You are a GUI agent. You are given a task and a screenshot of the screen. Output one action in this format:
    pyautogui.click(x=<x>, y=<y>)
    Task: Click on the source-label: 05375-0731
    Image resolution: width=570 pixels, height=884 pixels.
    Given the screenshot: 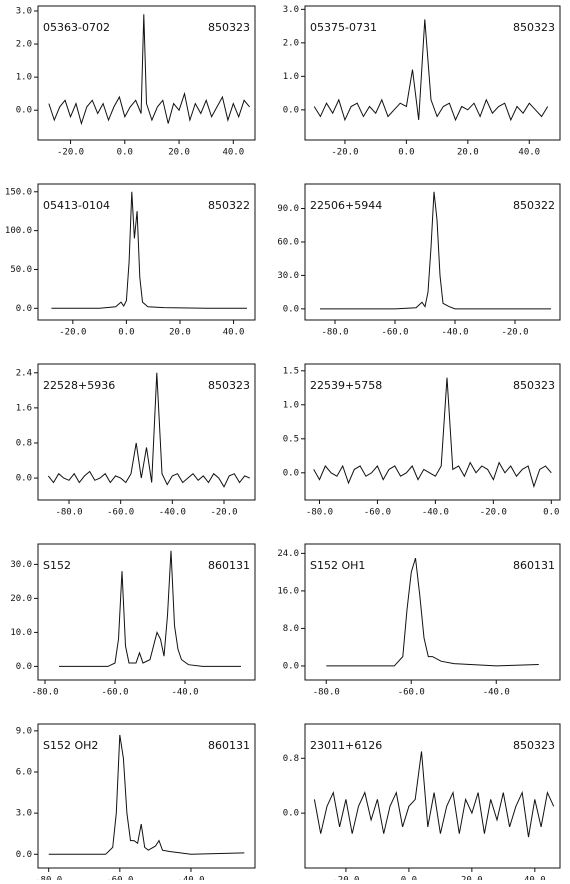 What is the action you would take?
    pyautogui.click(x=343, y=27)
    